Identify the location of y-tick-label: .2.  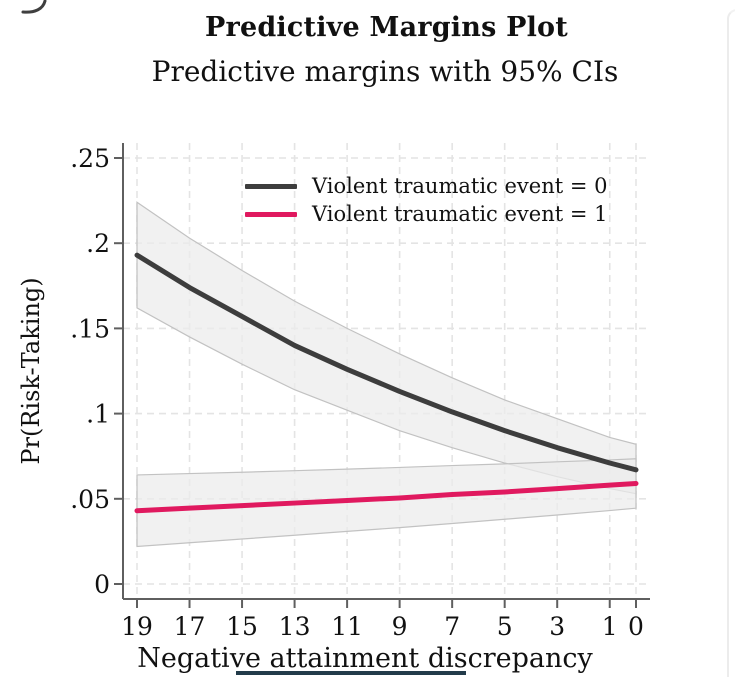
(98, 243).